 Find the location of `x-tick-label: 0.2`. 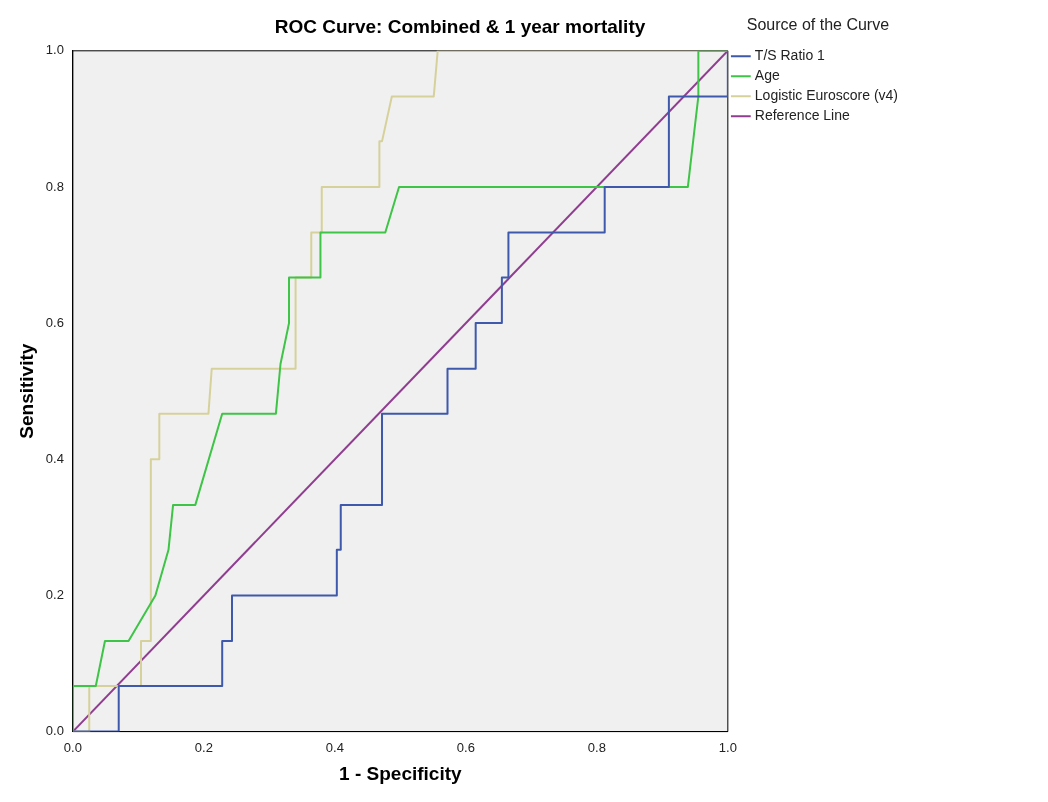

x-tick-label: 0.2 is located at coordinates (203, 747).